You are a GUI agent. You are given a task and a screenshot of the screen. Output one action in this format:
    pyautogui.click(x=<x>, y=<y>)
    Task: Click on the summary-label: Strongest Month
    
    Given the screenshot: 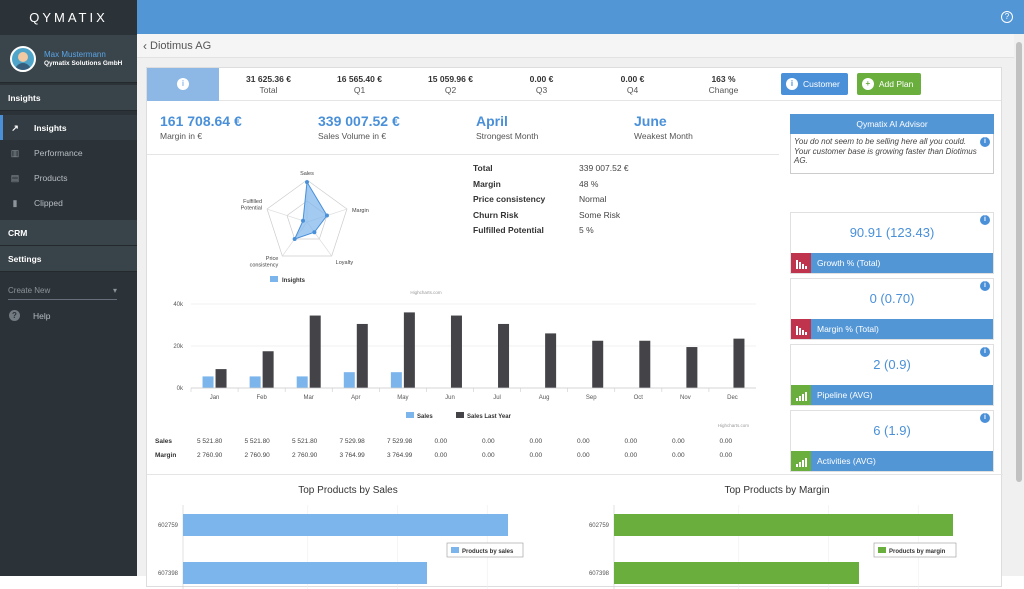 What is the action you would take?
    pyautogui.click(x=507, y=136)
    